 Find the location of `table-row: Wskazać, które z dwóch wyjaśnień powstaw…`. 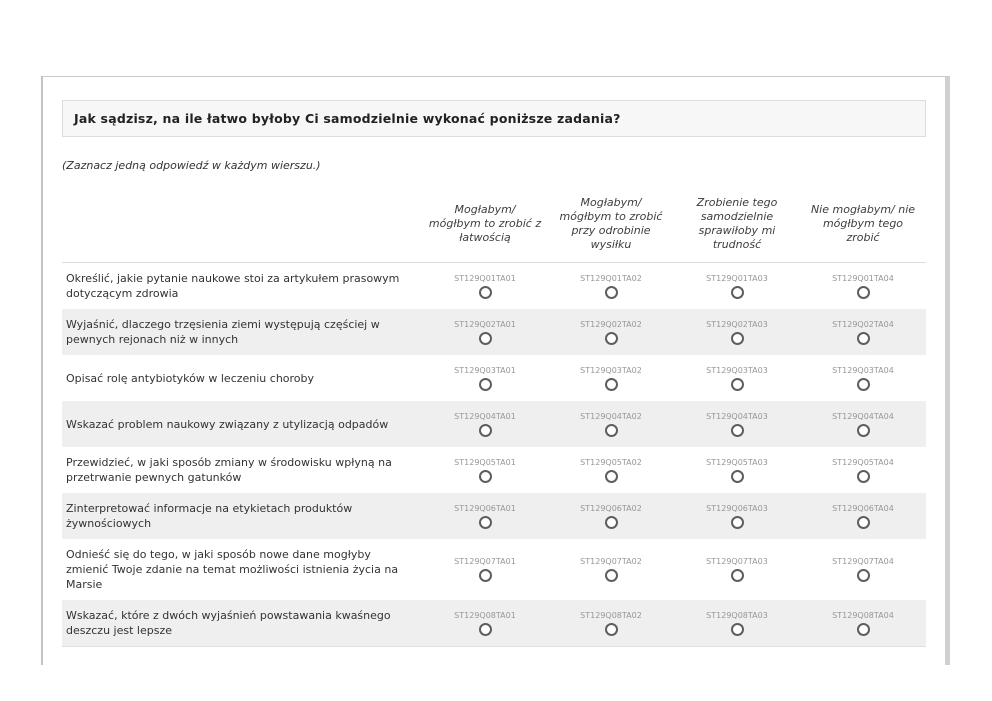

table-row: Wskazać, które z dwóch wyjaśnień powstaw… is located at coordinates (494, 623).